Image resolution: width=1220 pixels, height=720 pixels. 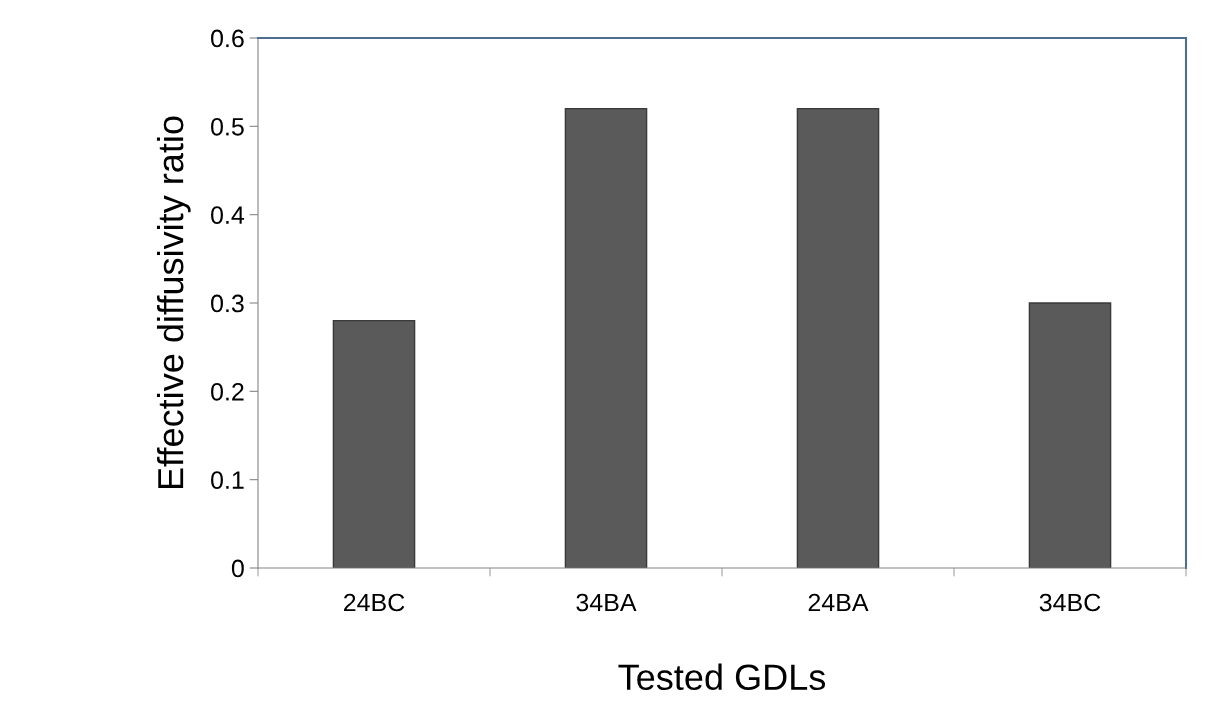 I want to click on y-tick-label: 0.3, so click(x=227, y=303).